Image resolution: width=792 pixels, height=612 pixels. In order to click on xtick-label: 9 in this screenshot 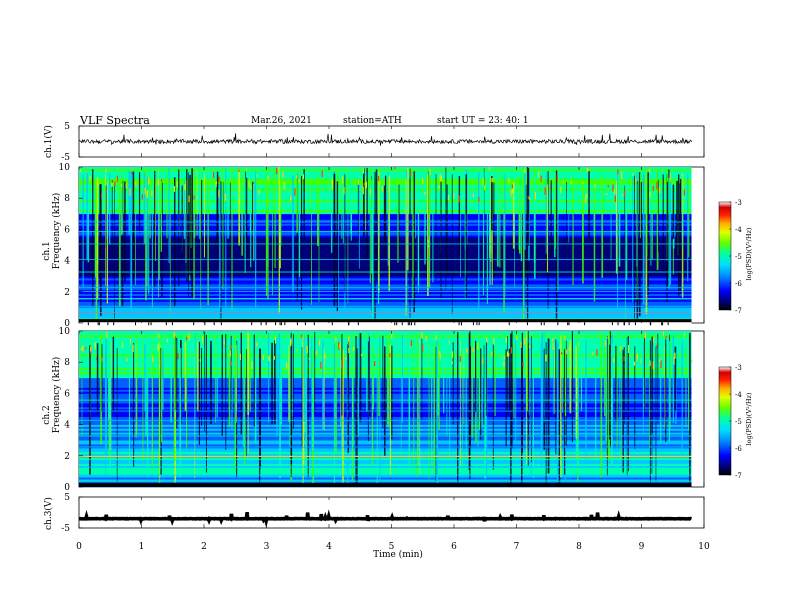, I will do `click(642, 547)`.